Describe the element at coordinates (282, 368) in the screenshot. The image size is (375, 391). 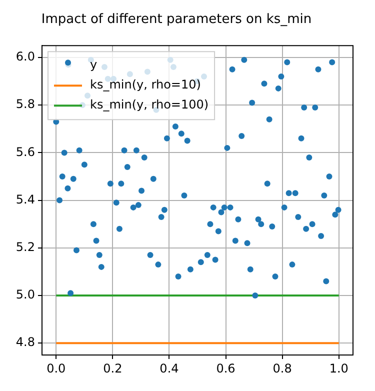
I see `x-tick-label: 0.8` at that location.